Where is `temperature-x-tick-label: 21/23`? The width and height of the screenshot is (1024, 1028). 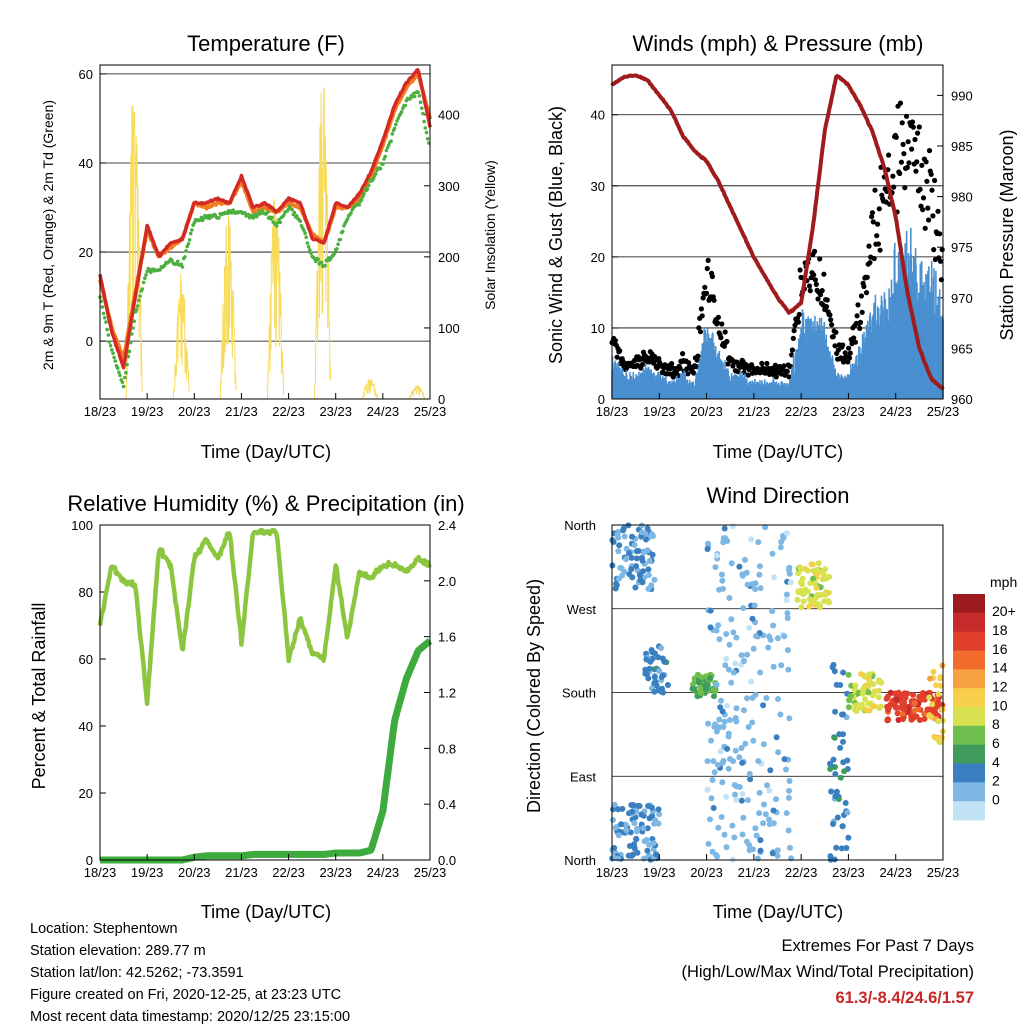
temperature-x-tick-label: 21/23 is located at coordinates (241, 411).